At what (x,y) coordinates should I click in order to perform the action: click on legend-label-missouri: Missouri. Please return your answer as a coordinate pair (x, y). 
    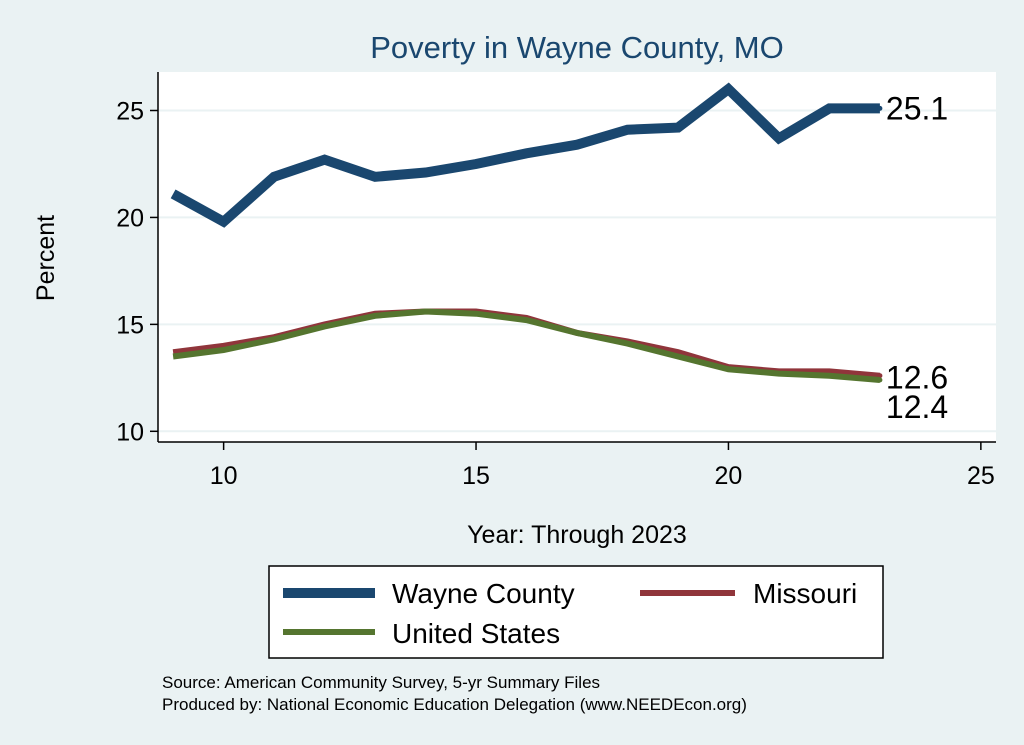
    Looking at the image, I should click on (805, 593).